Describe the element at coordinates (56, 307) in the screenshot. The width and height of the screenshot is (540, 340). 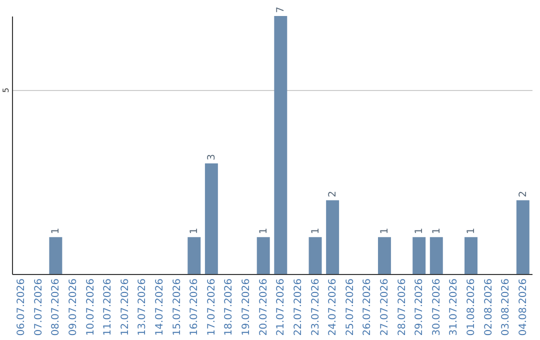
I see `x-tick-label: 08.07.2026` at that location.